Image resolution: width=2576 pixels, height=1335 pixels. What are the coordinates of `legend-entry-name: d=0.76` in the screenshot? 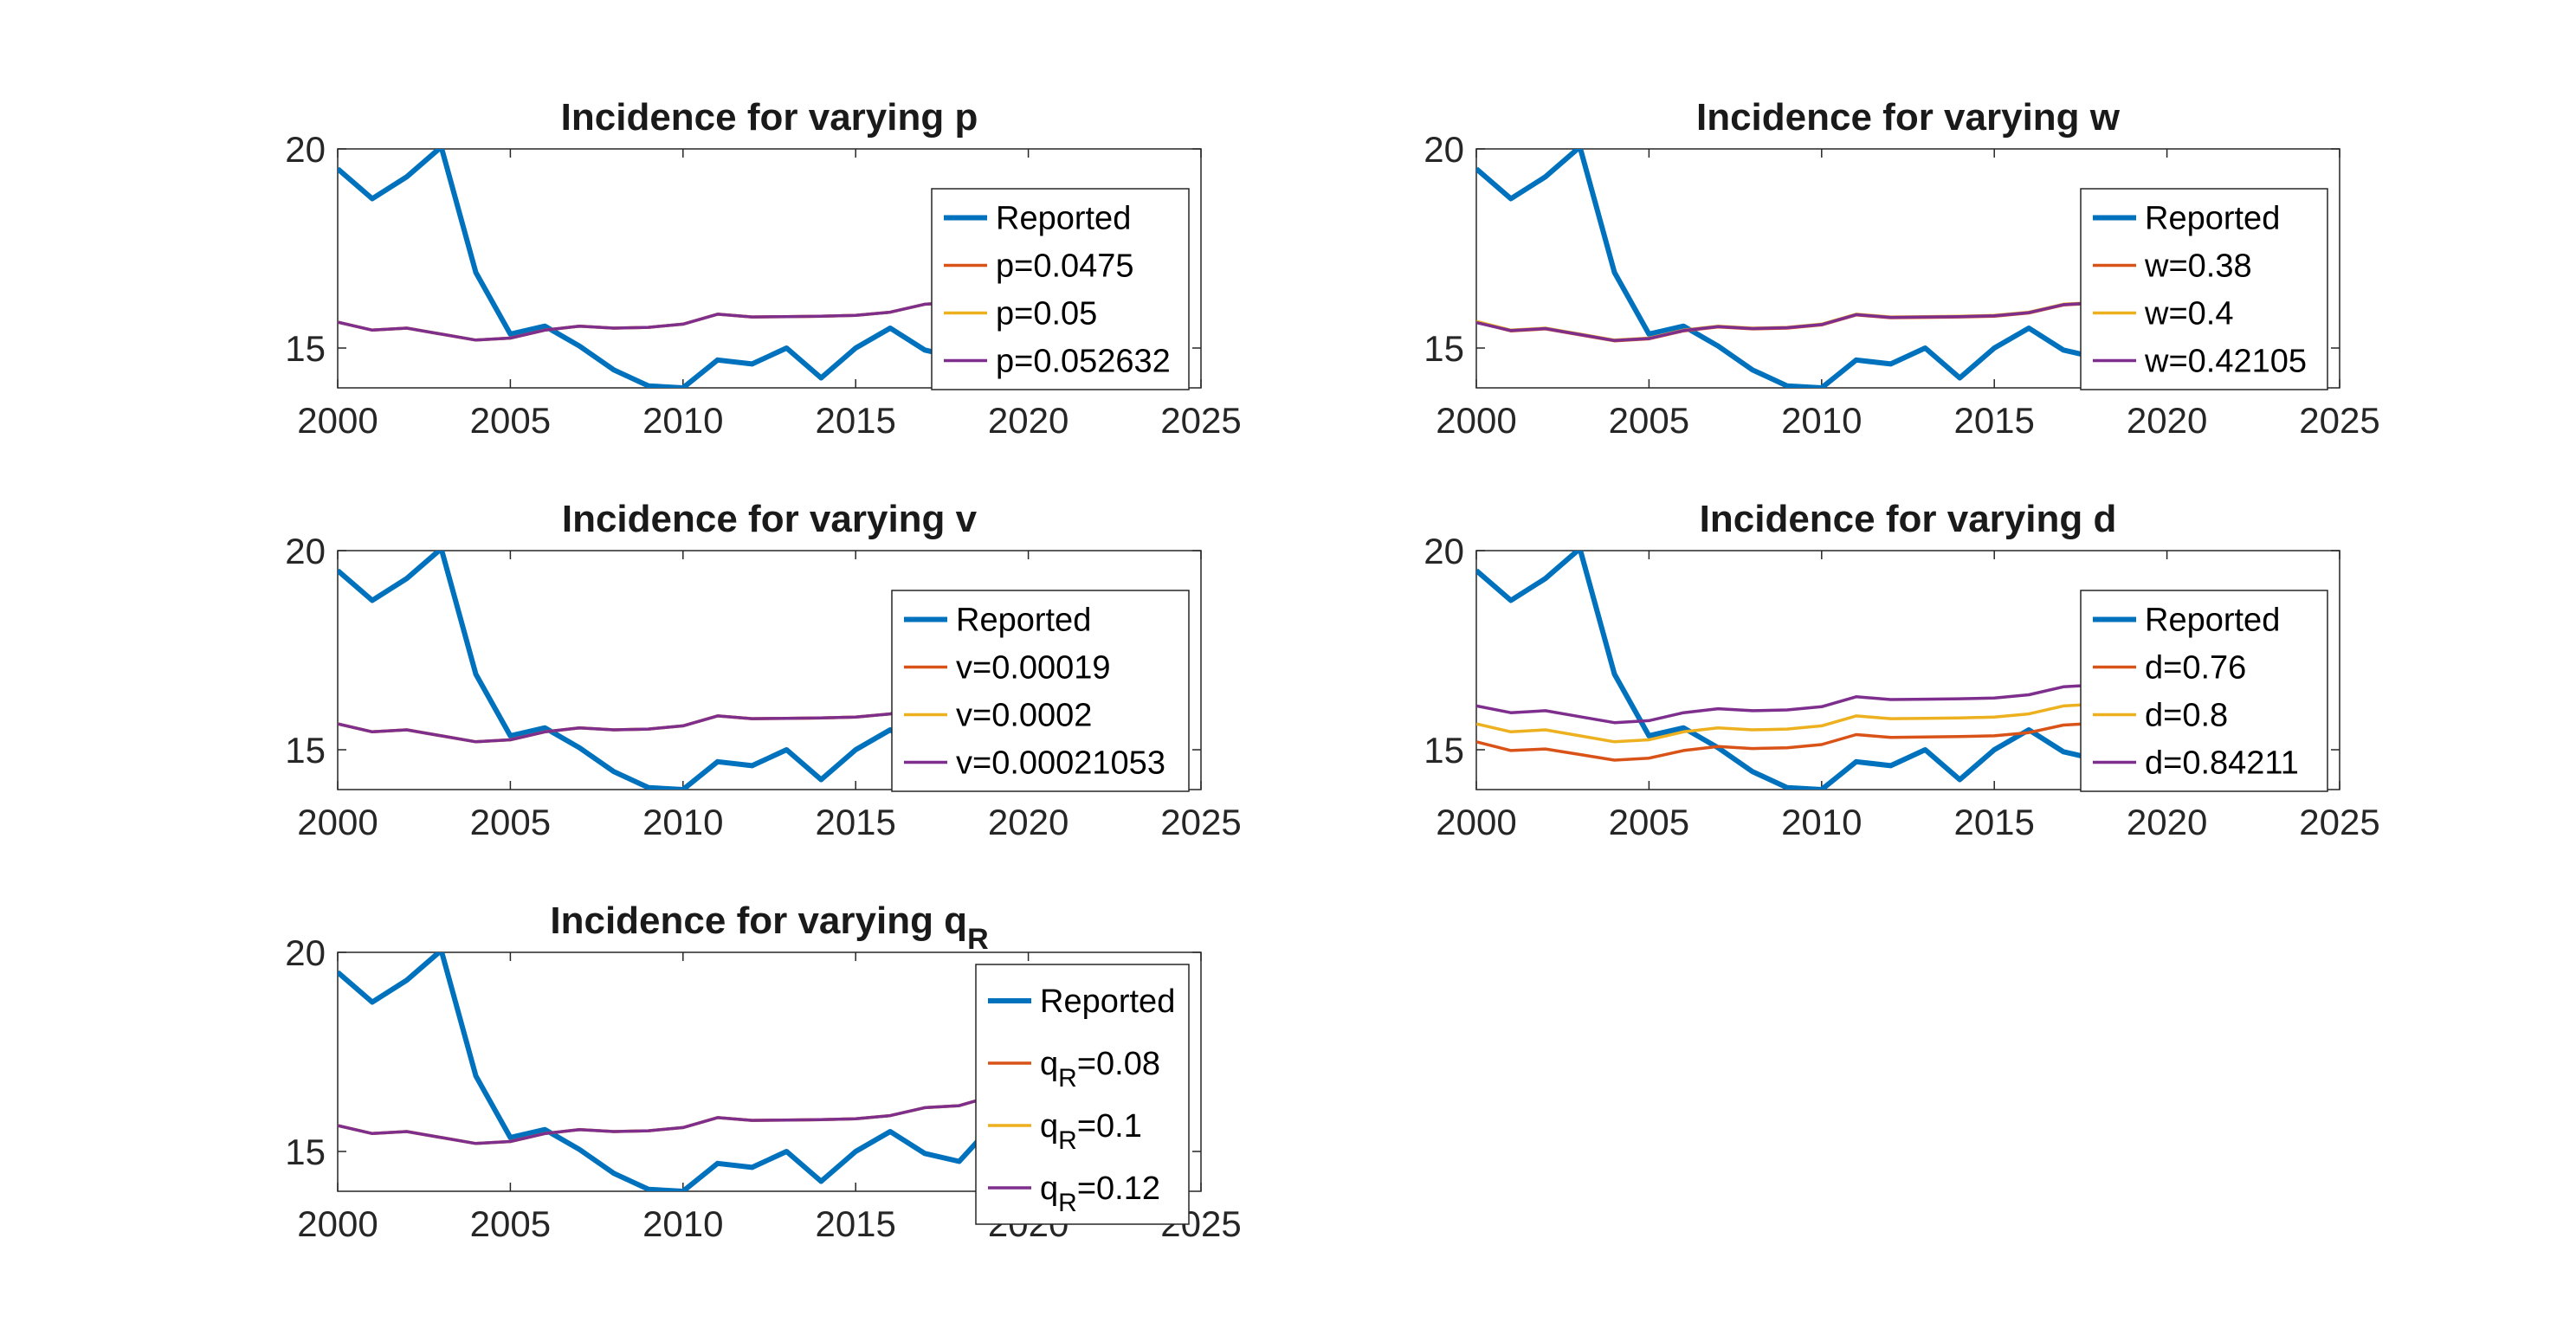 It's located at (2195, 669).